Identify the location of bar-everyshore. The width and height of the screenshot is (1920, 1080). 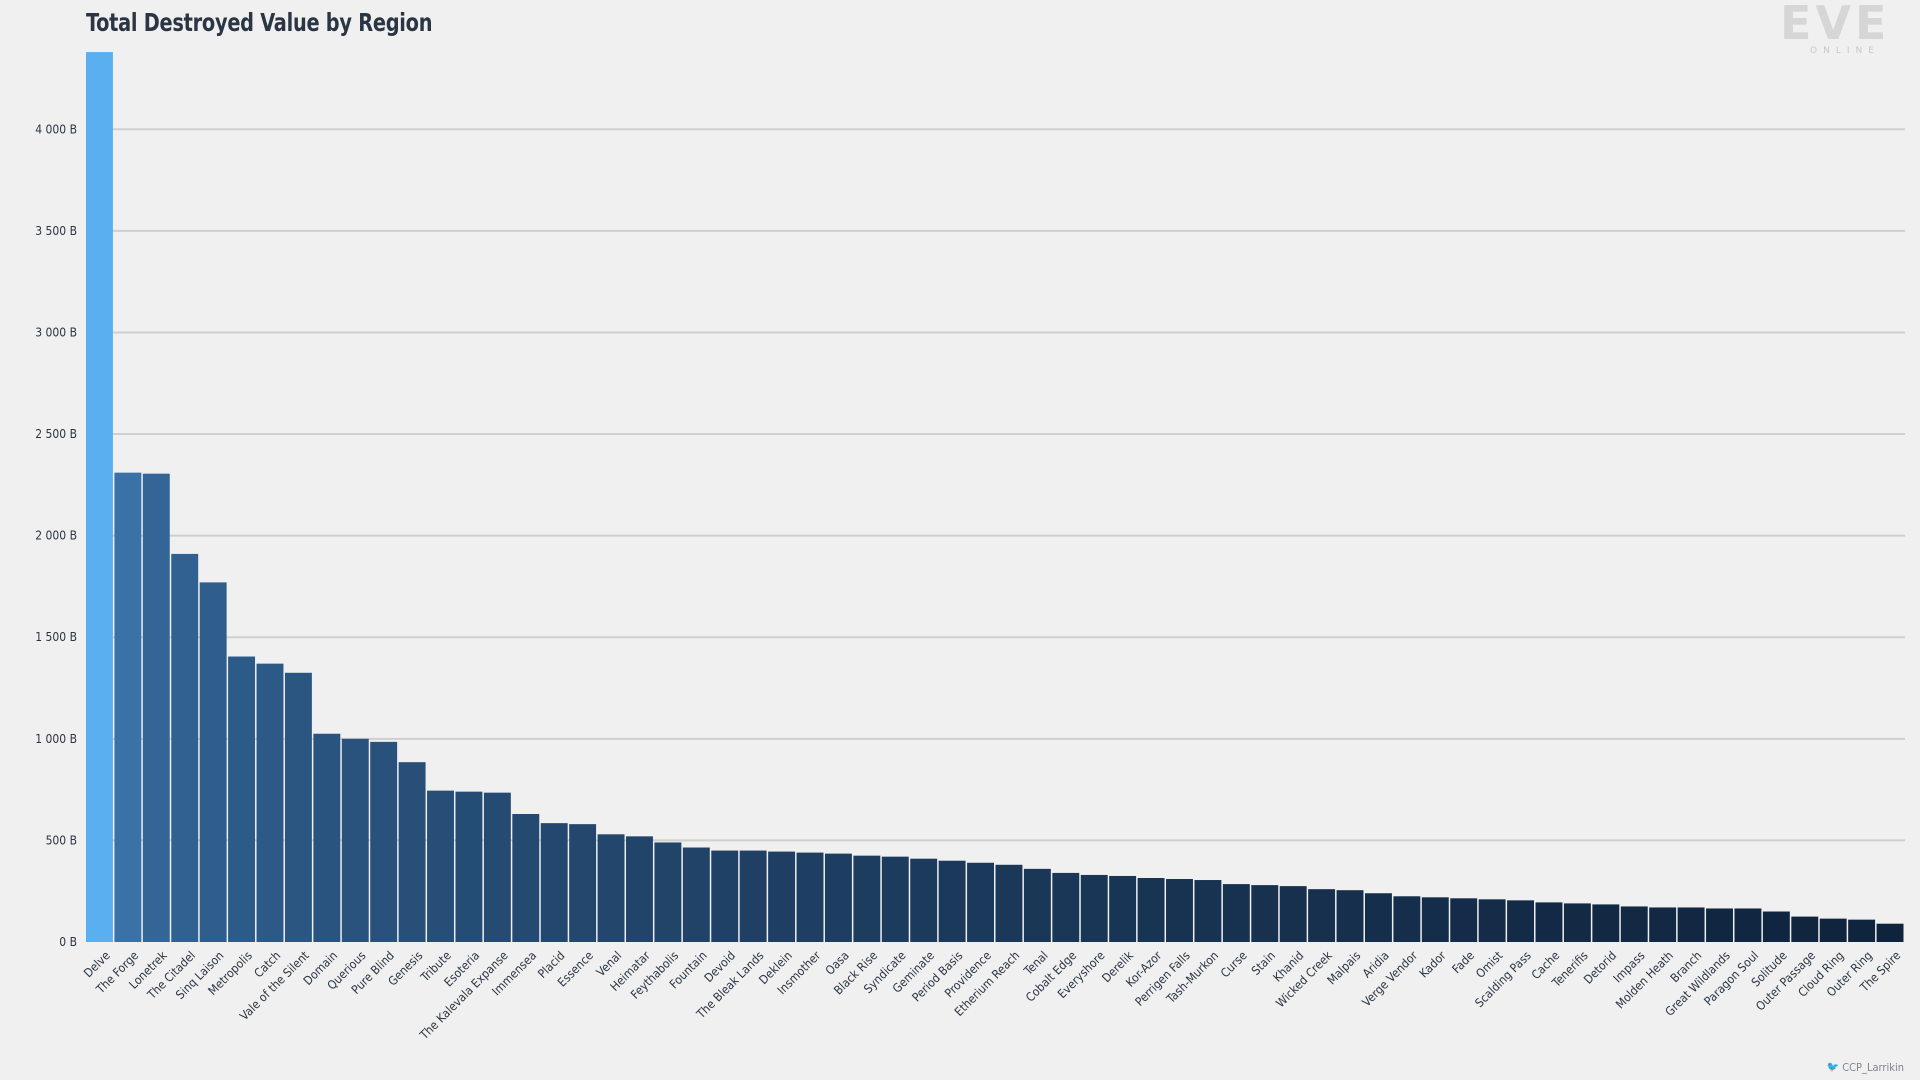
(1094, 908).